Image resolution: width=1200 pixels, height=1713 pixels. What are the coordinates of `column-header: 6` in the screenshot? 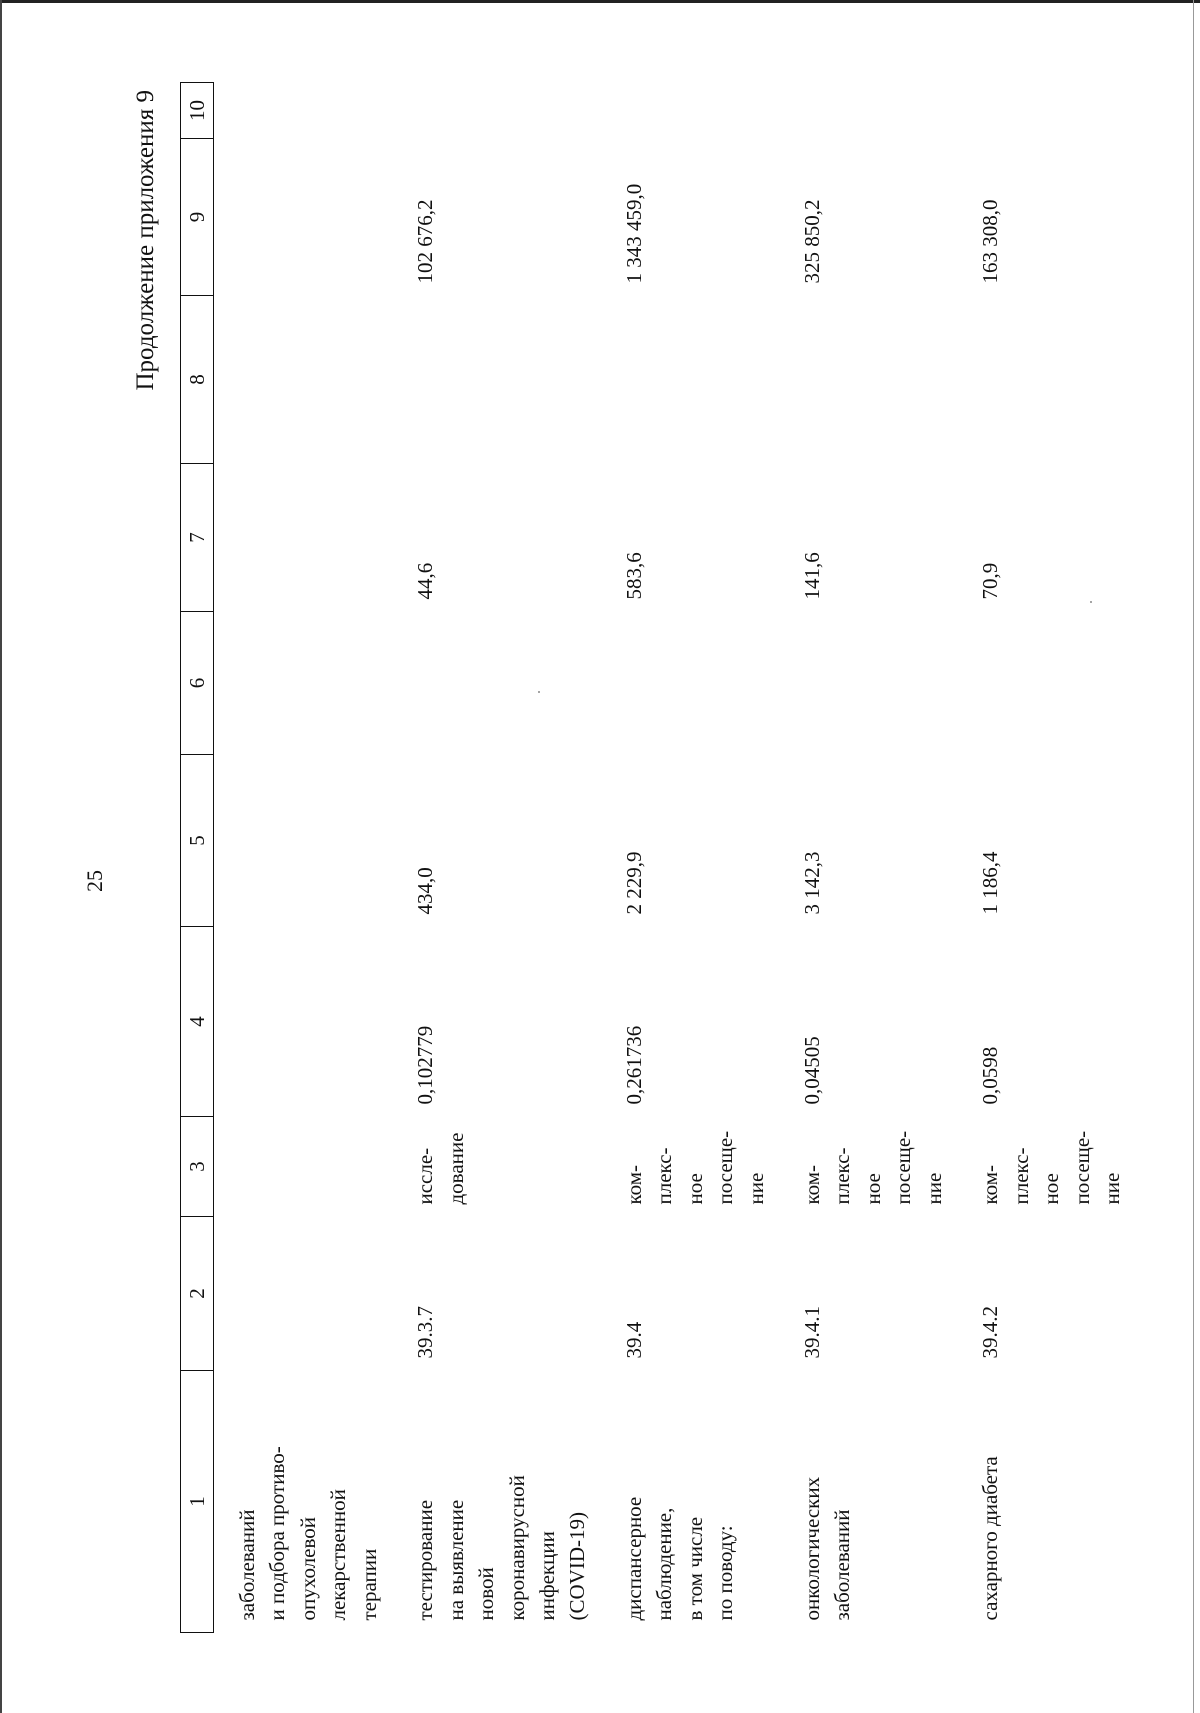 It's located at (197, 683).